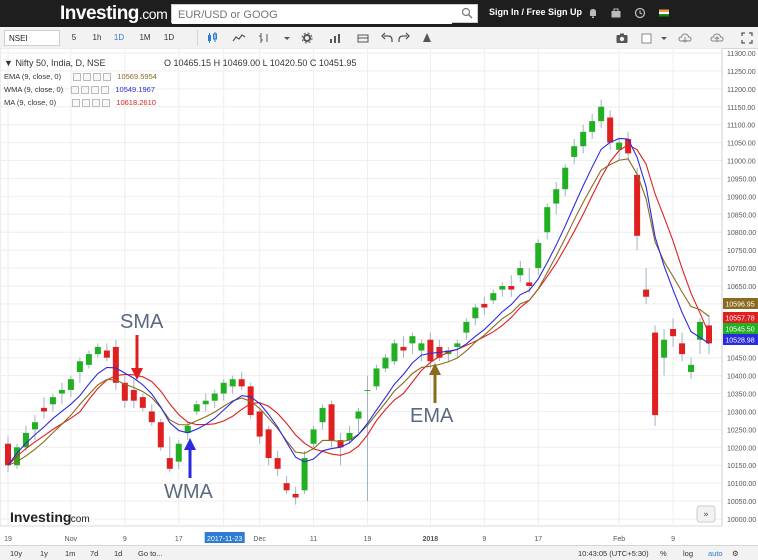  I want to click on camera-icon, so click(622, 38).